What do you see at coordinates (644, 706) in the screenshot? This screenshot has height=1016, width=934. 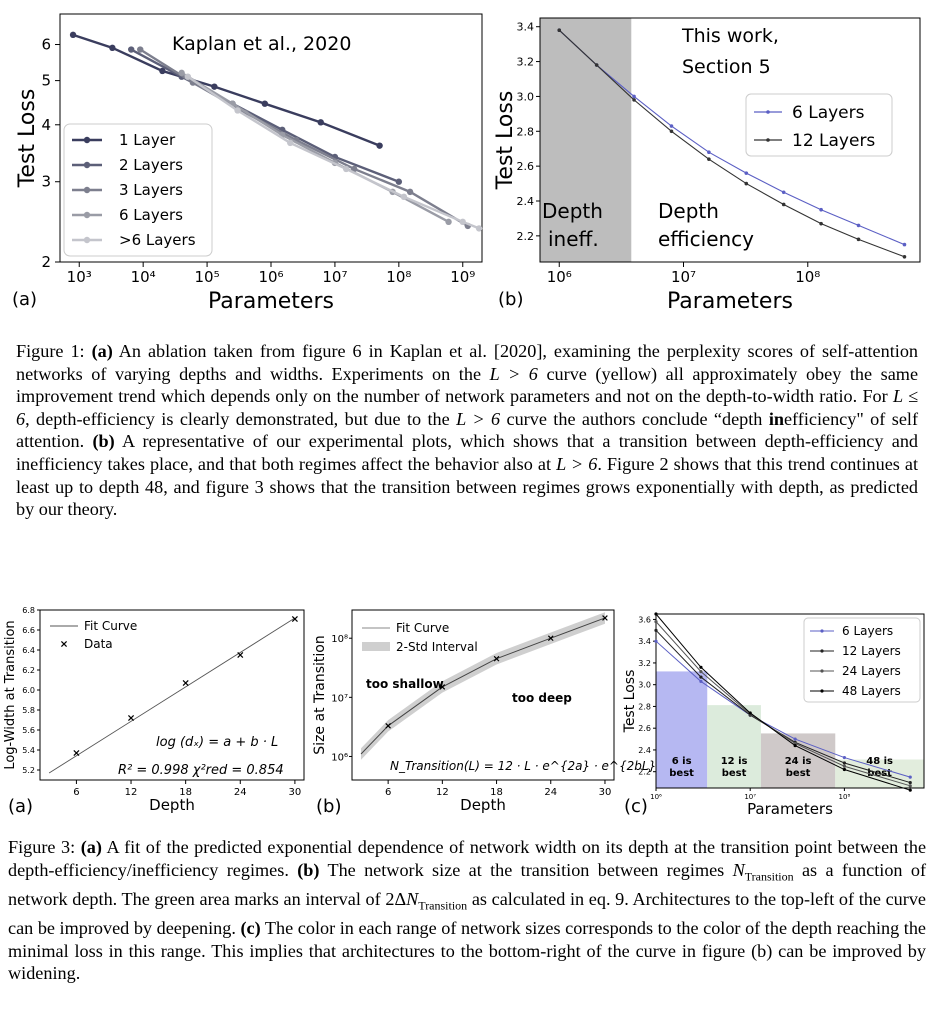 I see `y-tick-label: 2.8` at bounding box center [644, 706].